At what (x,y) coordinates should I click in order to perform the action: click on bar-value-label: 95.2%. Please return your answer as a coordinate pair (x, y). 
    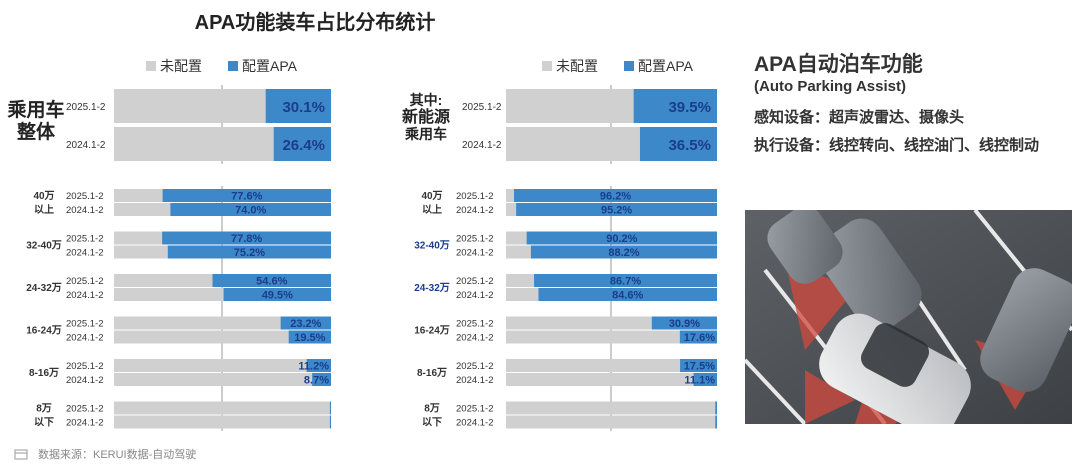
    Looking at the image, I should click on (616, 211).